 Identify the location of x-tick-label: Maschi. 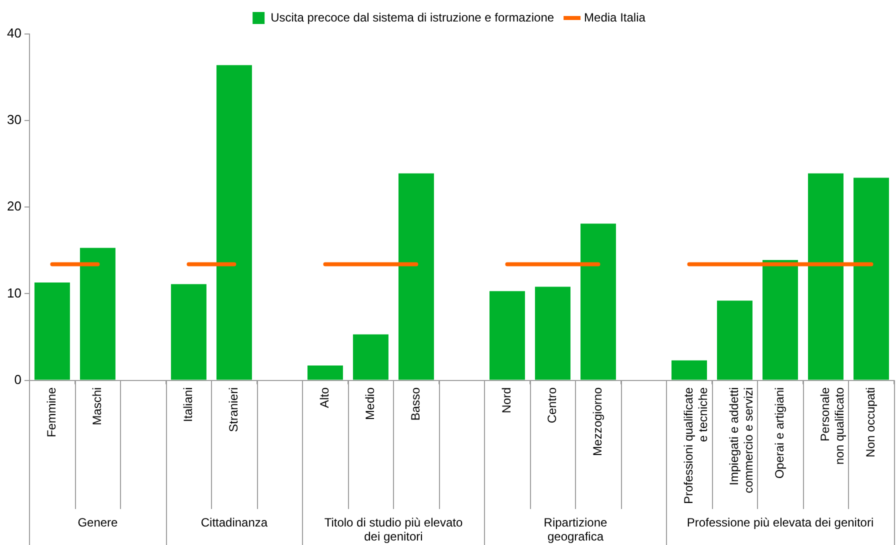
(97, 406).